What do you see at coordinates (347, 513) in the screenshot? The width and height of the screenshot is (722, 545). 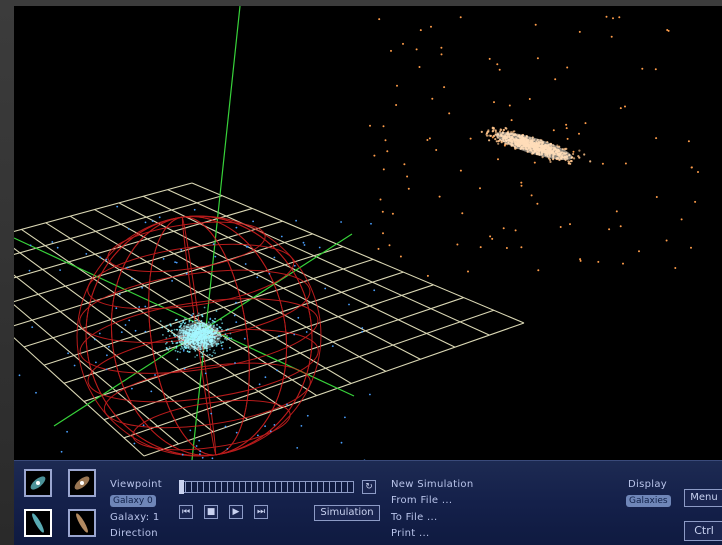 I see `simulation-button: Simulation` at bounding box center [347, 513].